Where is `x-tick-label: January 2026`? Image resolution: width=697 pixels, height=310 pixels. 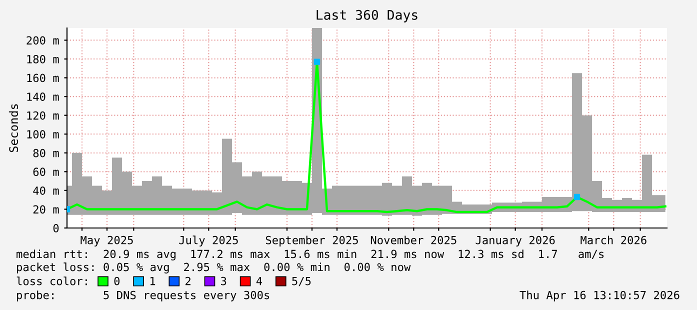 x-tick-label: January 2026 is located at coordinates (515, 241).